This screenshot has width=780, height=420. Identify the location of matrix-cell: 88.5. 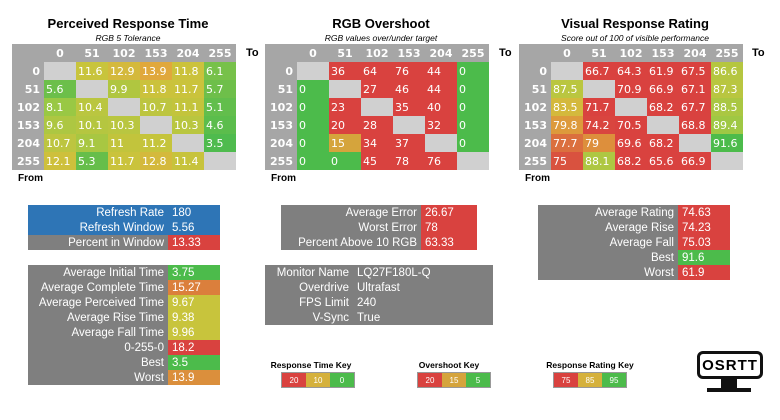
(727, 107).